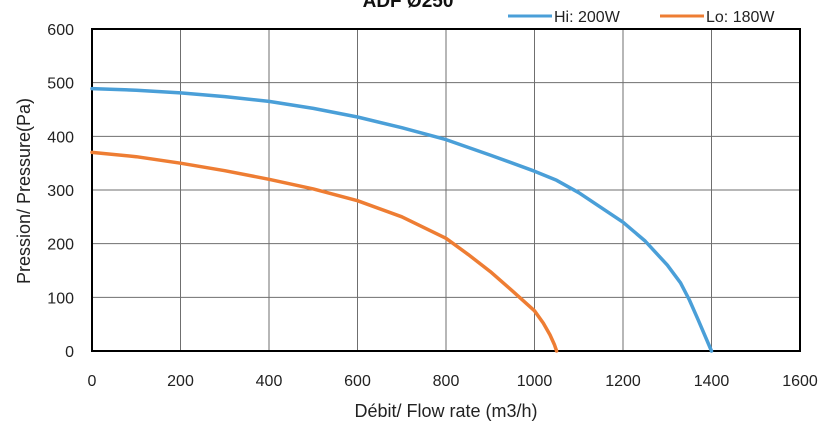  What do you see at coordinates (740, 17) in the screenshot?
I see `legend-label-lo: Lo: 180W` at bounding box center [740, 17].